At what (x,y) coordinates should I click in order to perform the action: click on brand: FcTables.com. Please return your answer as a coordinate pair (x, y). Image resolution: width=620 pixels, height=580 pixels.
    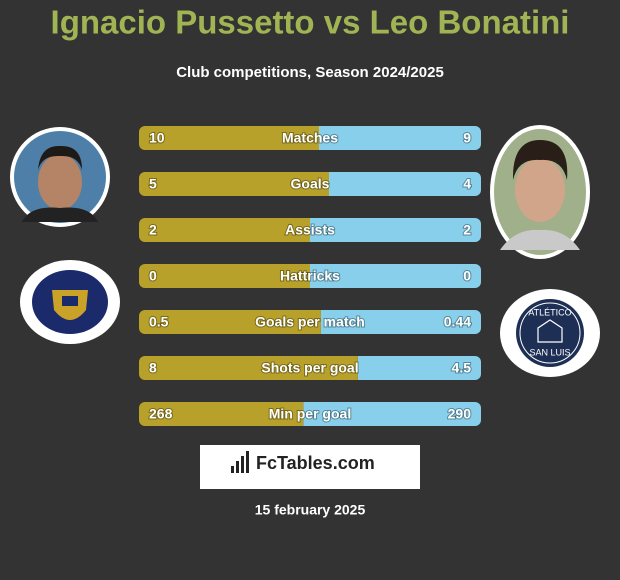
    Looking at the image, I should click on (315, 463).